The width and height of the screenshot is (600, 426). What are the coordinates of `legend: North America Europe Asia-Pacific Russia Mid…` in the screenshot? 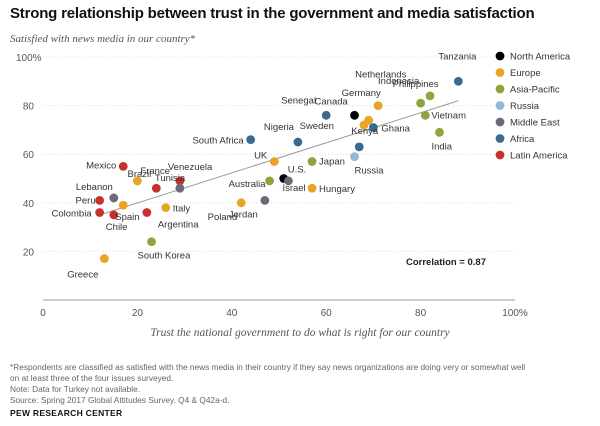 It's located at (533, 106).